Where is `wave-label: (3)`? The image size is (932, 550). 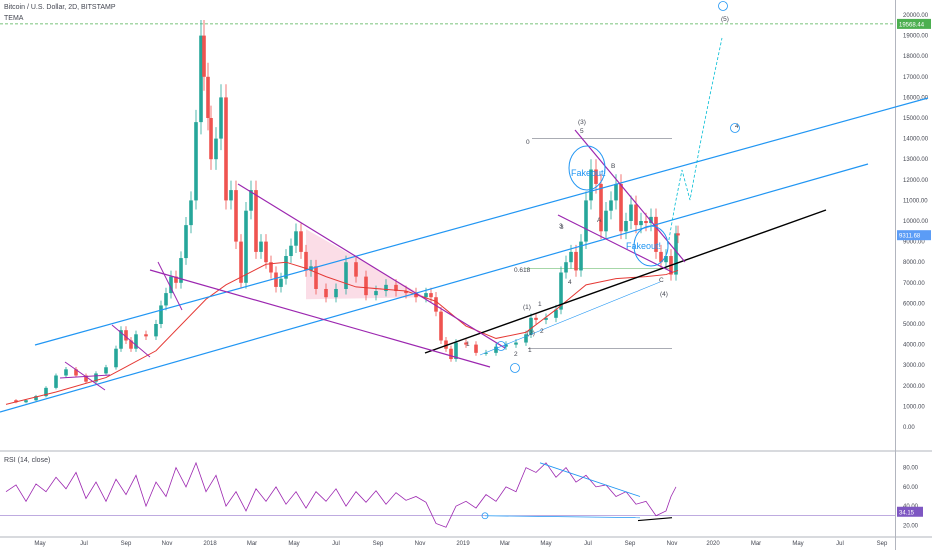
wave-label: (3) is located at coordinates (582, 122).